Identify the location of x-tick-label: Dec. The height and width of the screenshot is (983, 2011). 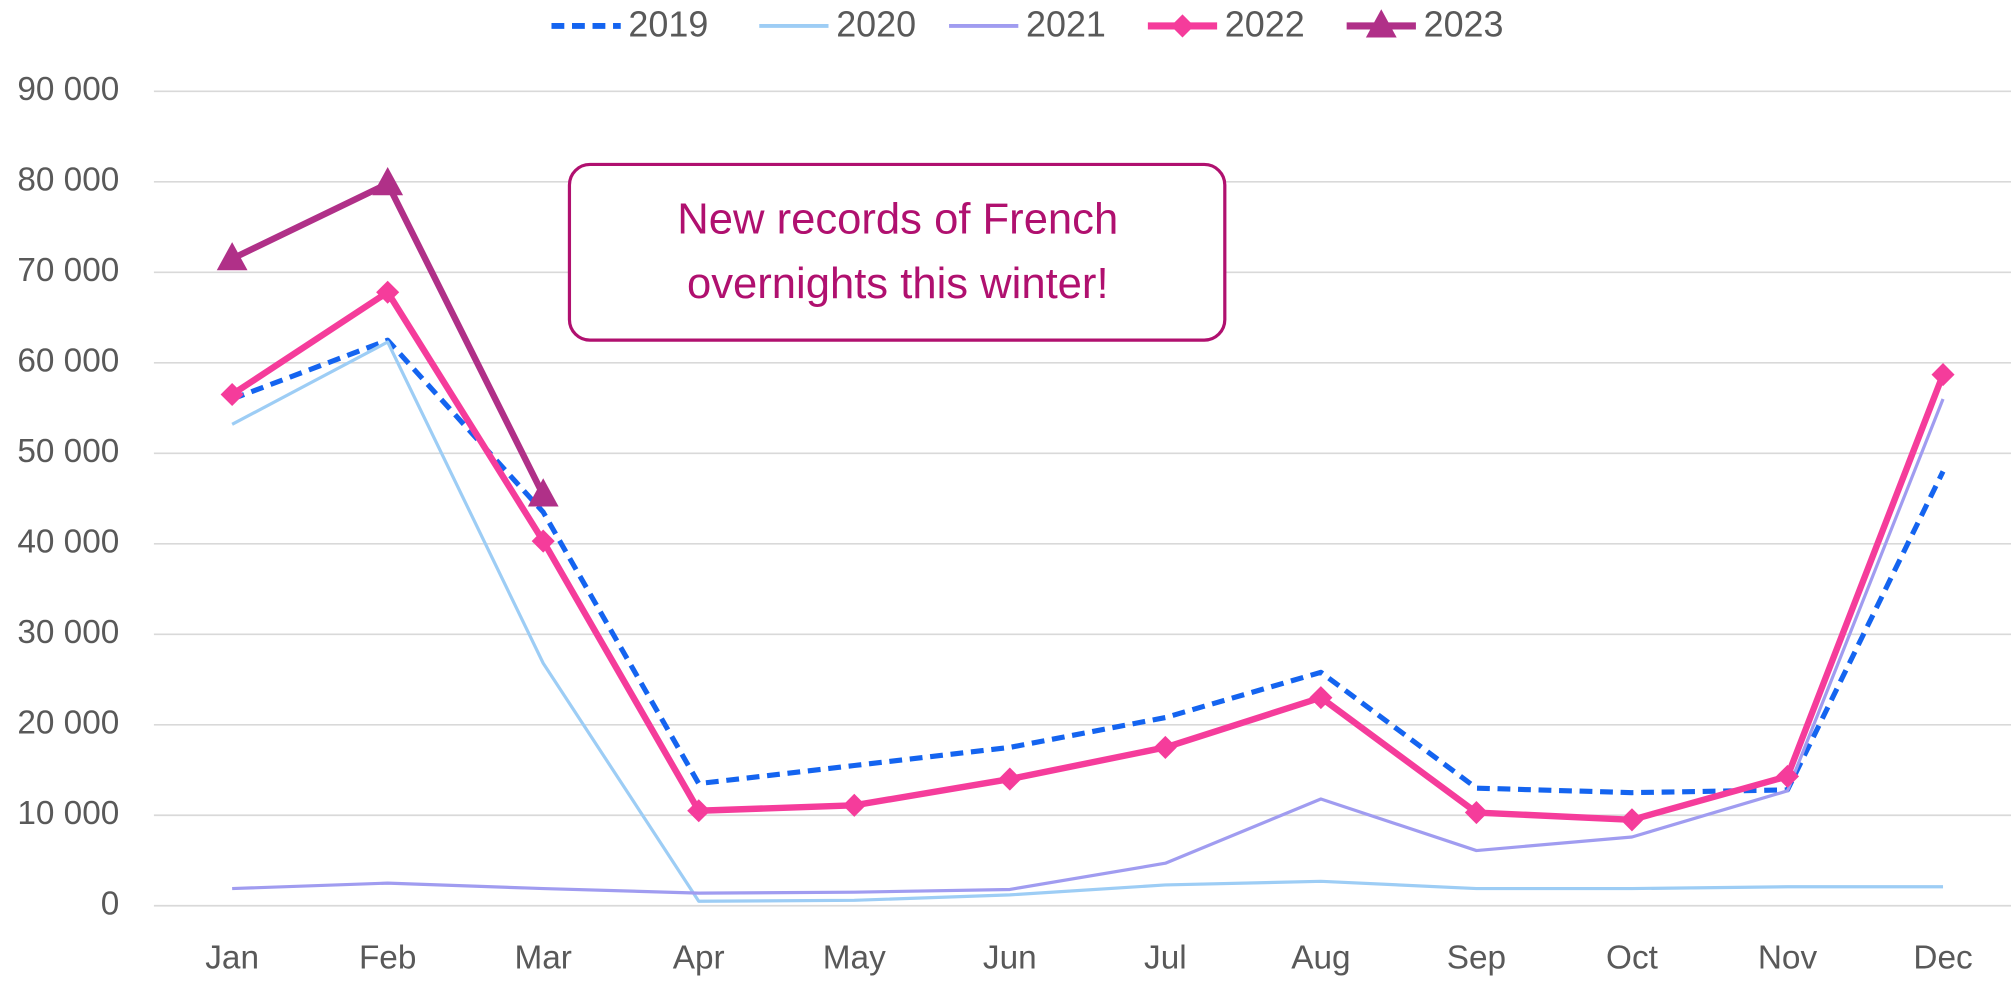
(1942, 957).